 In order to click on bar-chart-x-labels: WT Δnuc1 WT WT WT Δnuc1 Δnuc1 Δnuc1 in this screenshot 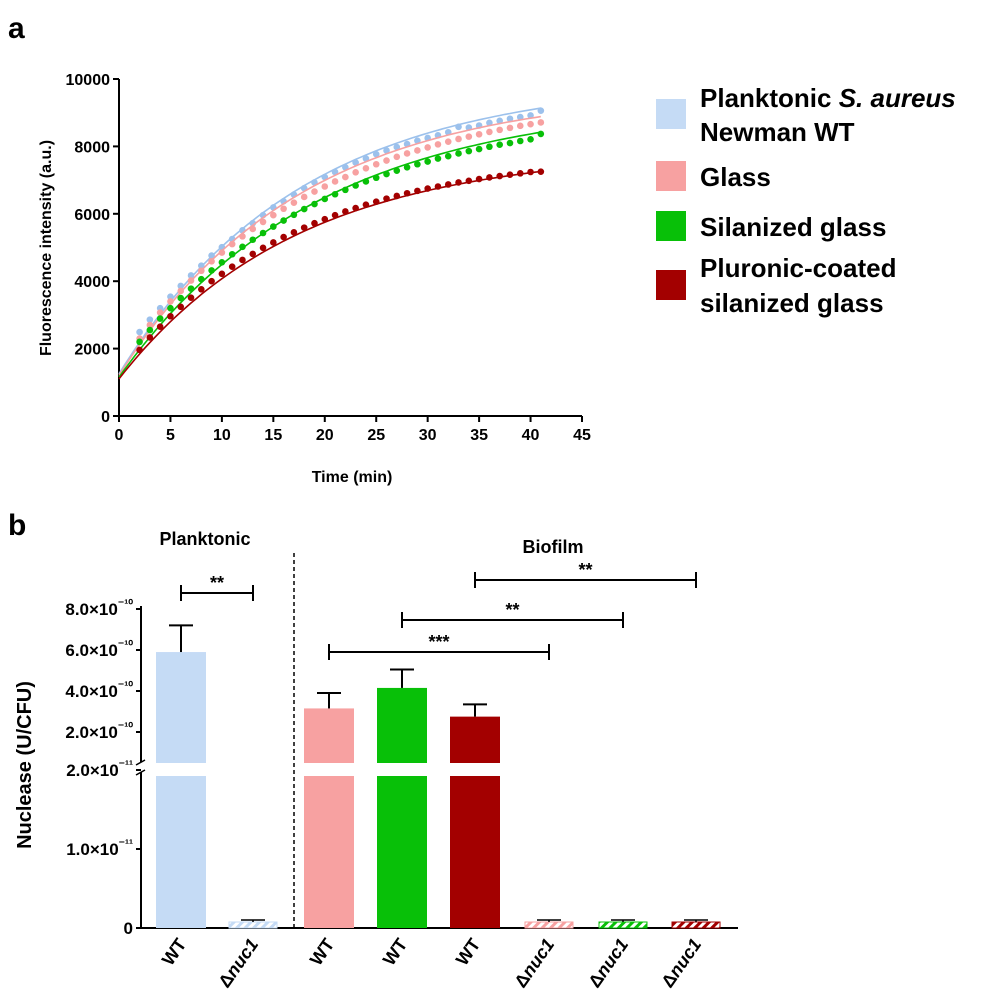, I will do `click(431, 963)`.